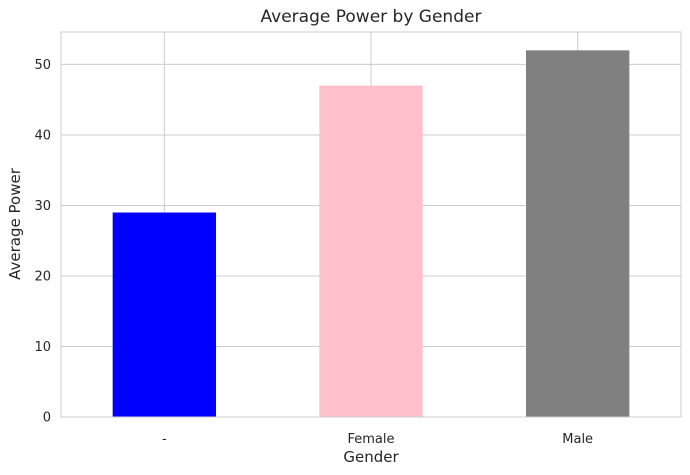 The height and width of the screenshot is (475, 690). What do you see at coordinates (370, 439) in the screenshot?
I see `x-tick-label: Female` at bounding box center [370, 439].